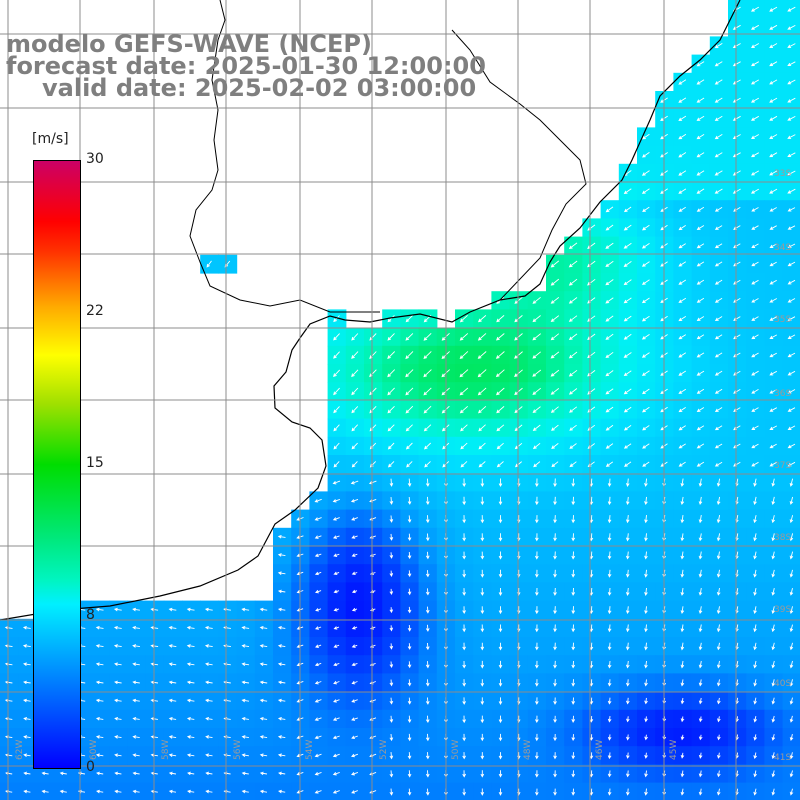 The width and height of the screenshot is (800, 800). What do you see at coordinates (90, 767) in the screenshot?
I see `colorbar-tick-0: 0` at bounding box center [90, 767].